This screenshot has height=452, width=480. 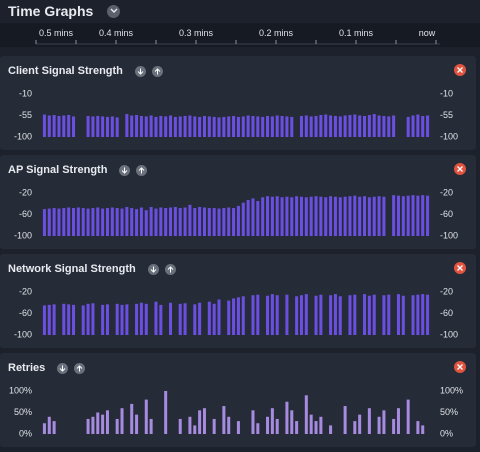 What do you see at coordinates (446, 93) in the screenshot?
I see `y2-tick-label: -10` at bounding box center [446, 93].